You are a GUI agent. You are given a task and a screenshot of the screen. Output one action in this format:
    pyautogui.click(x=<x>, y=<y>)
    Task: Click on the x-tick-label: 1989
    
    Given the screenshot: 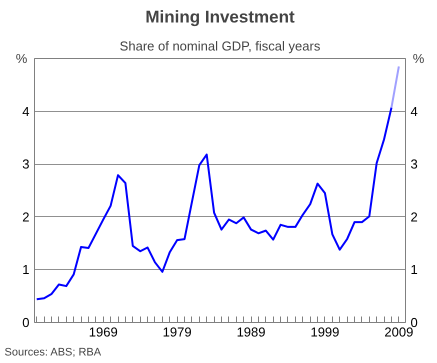 What is the action you would take?
    pyautogui.click(x=251, y=332)
    